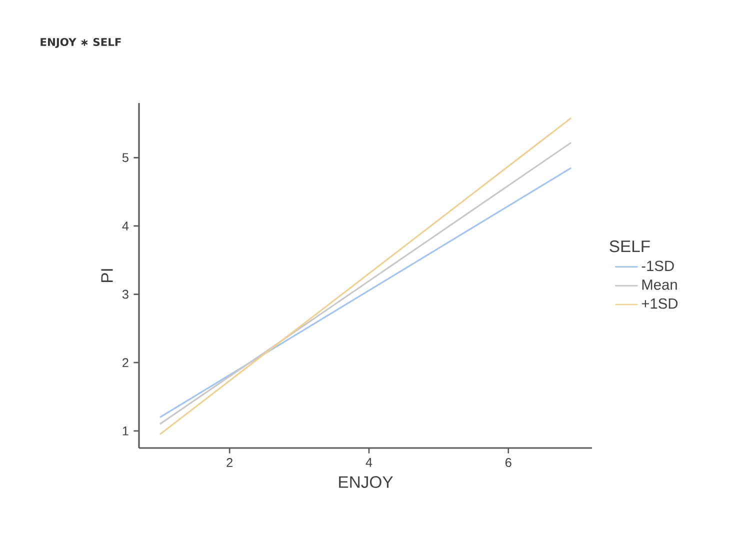 The image size is (756, 533). What do you see at coordinates (125, 226) in the screenshot?
I see `y-tick-label: 4` at bounding box center [125, 226].